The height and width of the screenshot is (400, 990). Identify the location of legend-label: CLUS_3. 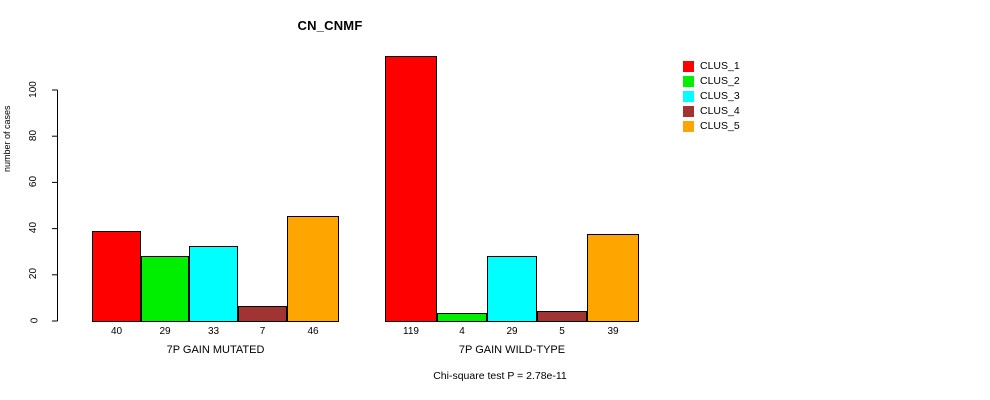
(720, 95).